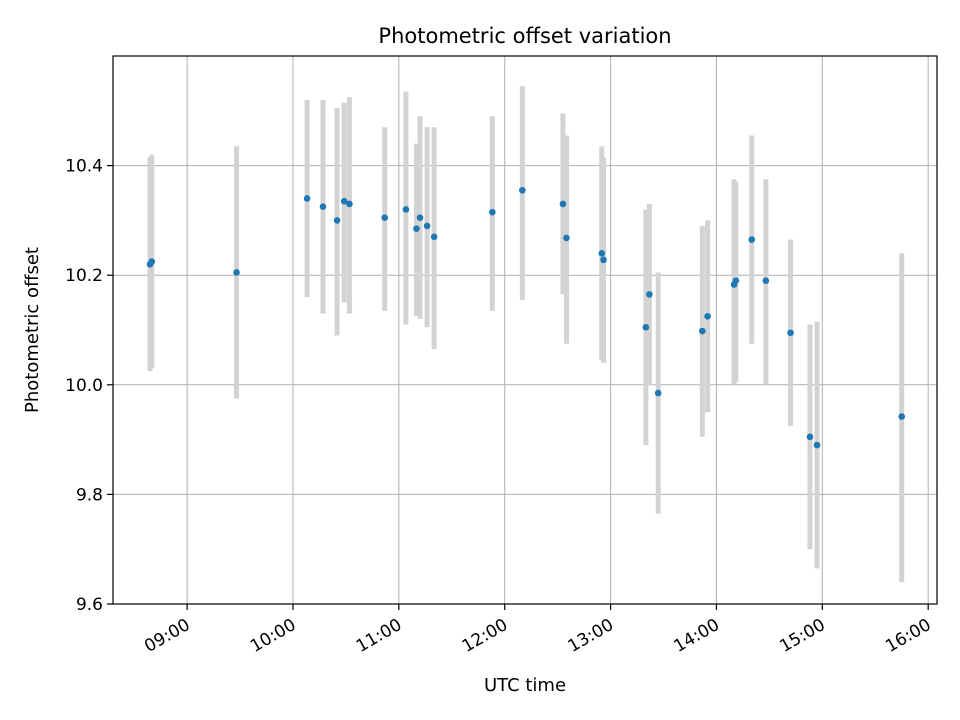 This screenshot has height=720, width=960. What do you see at coordinates (89, 605) in the screenshot?
I see `y-tick-label: 9.6` at bounding box center [89, 605].